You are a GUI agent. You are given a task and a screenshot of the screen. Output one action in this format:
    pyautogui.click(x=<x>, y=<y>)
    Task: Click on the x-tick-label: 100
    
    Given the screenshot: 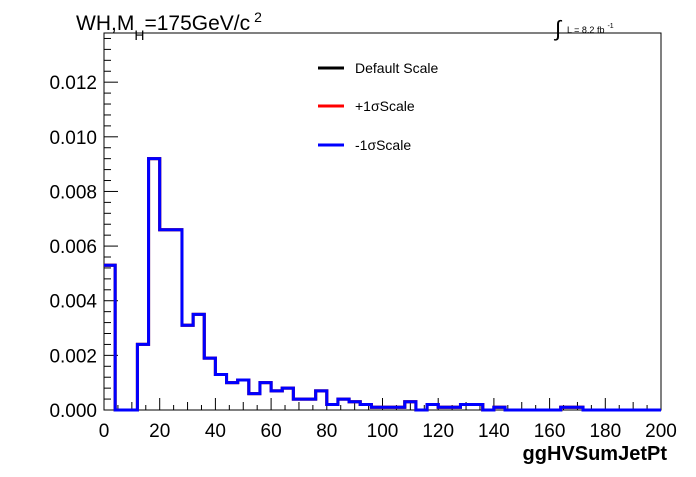 What is the action you would take?
    pyautogui.click(x=383, y=431)
    